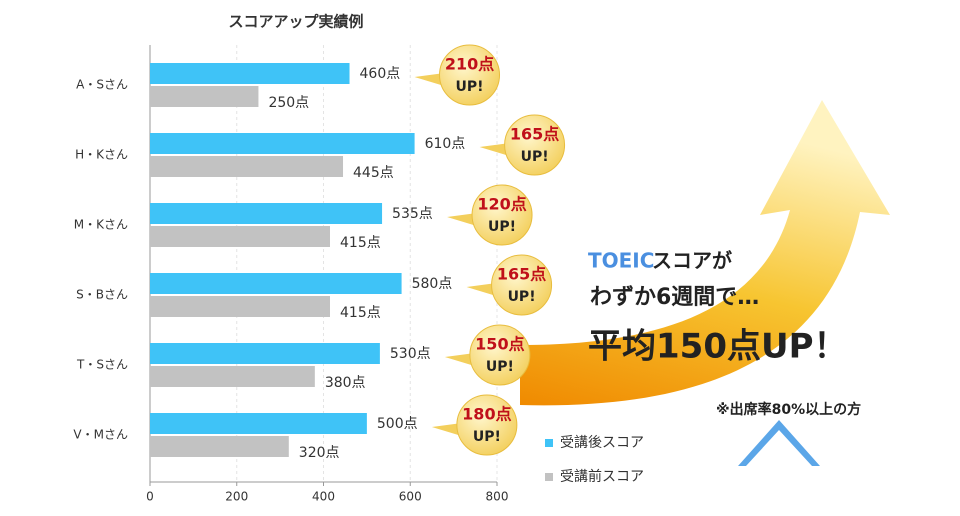 This screenshot has height=516, width=960. What do you see at coordinates (486, 414) in the screenshot?
I see `gain-label: 180点` at bounding box center [486, 414].